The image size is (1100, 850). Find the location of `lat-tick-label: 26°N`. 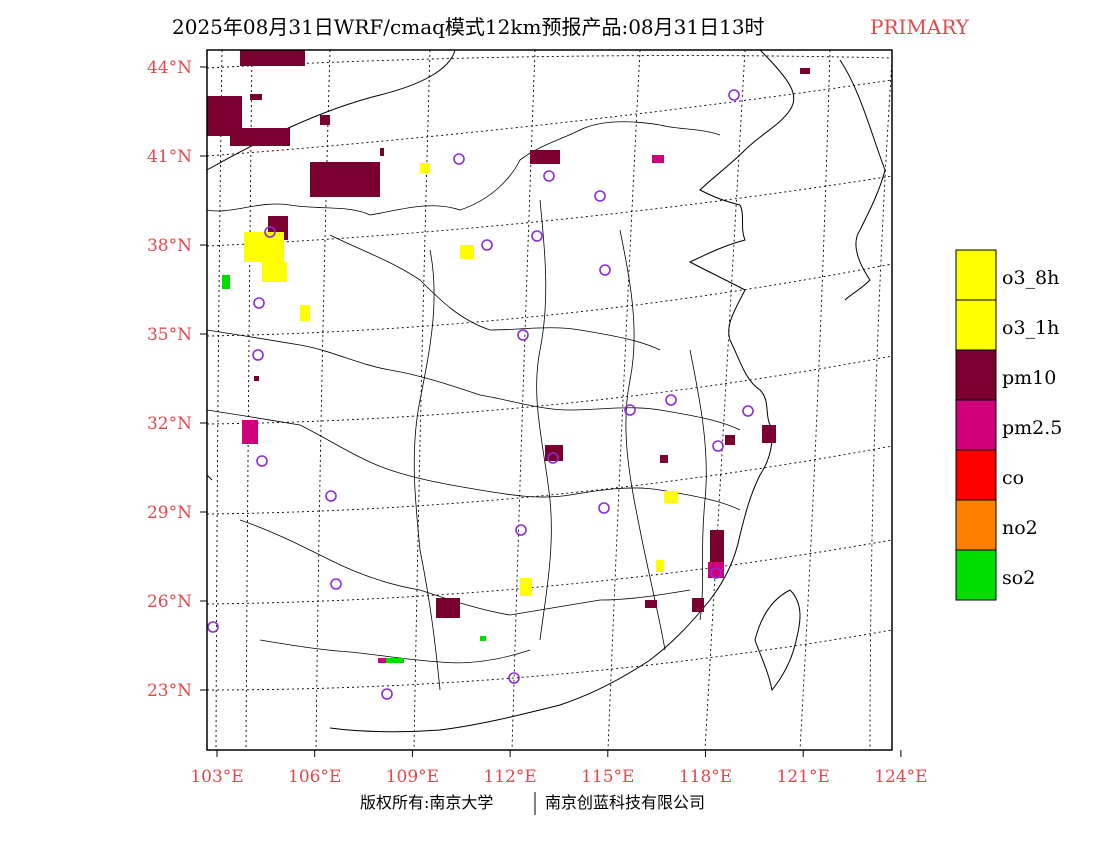

lat-tick-label: 26°N is located at coordinates (169, 602).